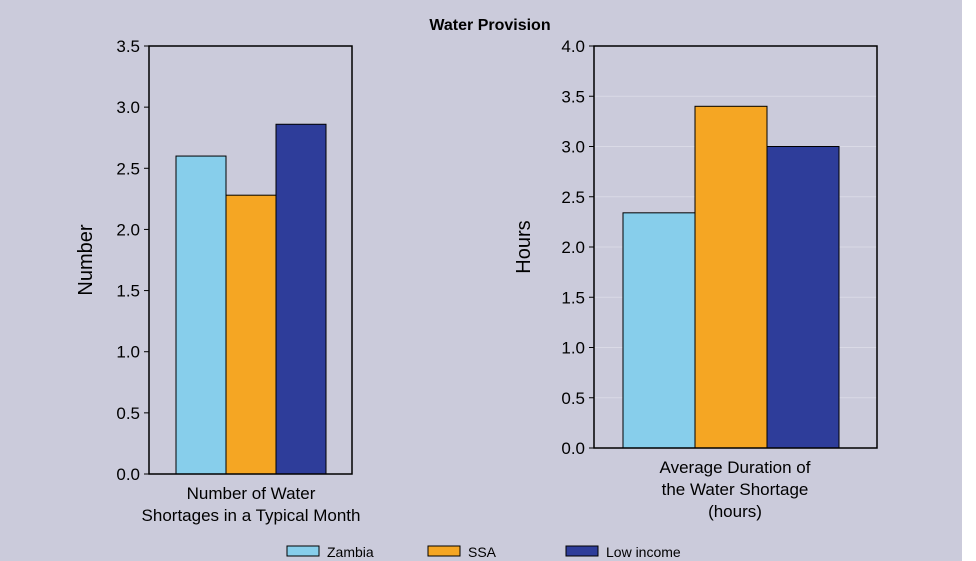 This screenshot has height=561, width=976. Describe the element at coordinates (643, 552) in the screenshot. I see `legend-label: Low income` at that location.